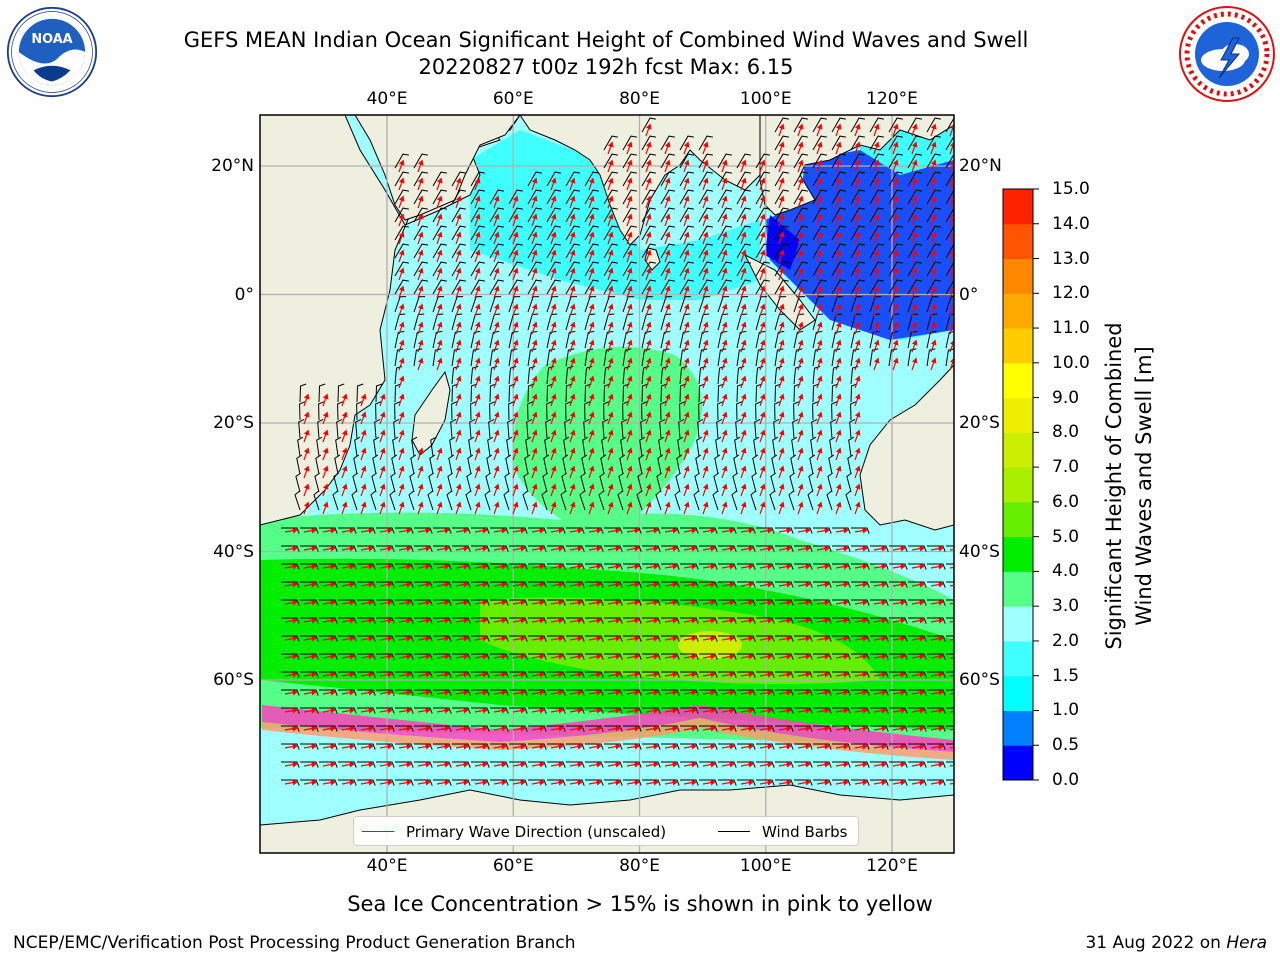  I want to click on colorbar-tick-label: 14.0, so click(1071, 223).